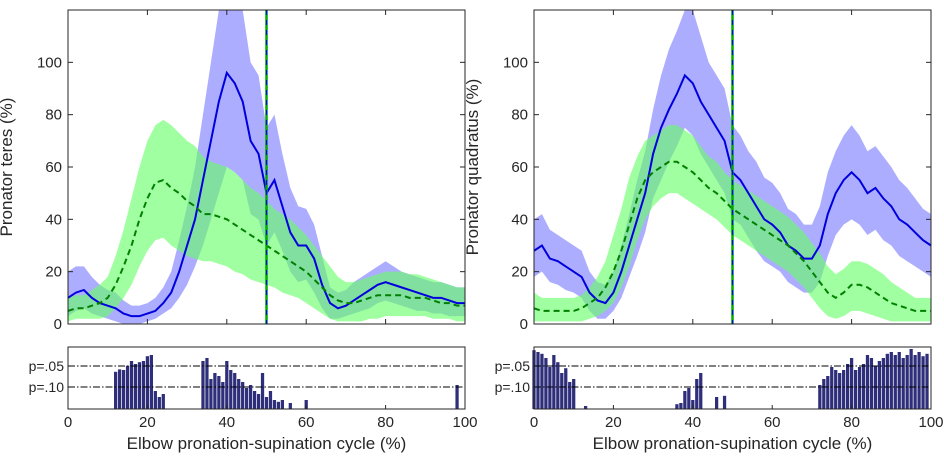 The image size is (944, 460). I want to click on x-axis-label: Elbow pronation-supination cycle (%), so click(733, 443).